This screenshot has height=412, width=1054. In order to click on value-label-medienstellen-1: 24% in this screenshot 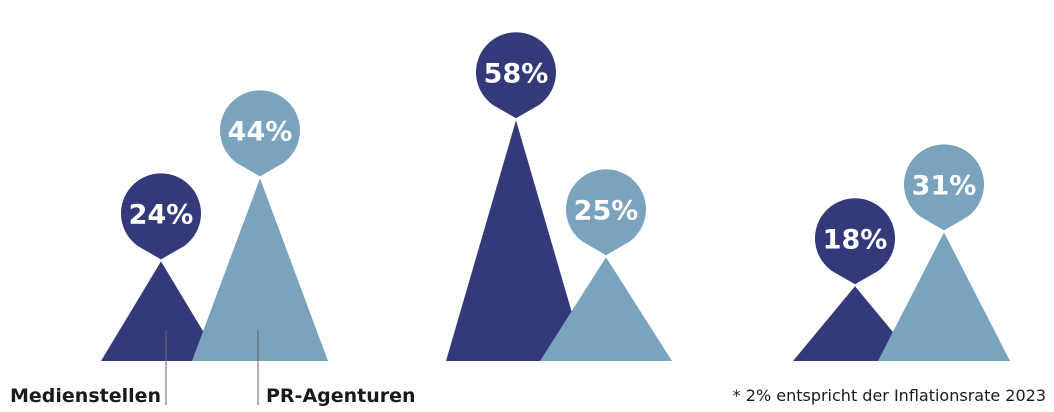, I will do `click(161, 214)`.